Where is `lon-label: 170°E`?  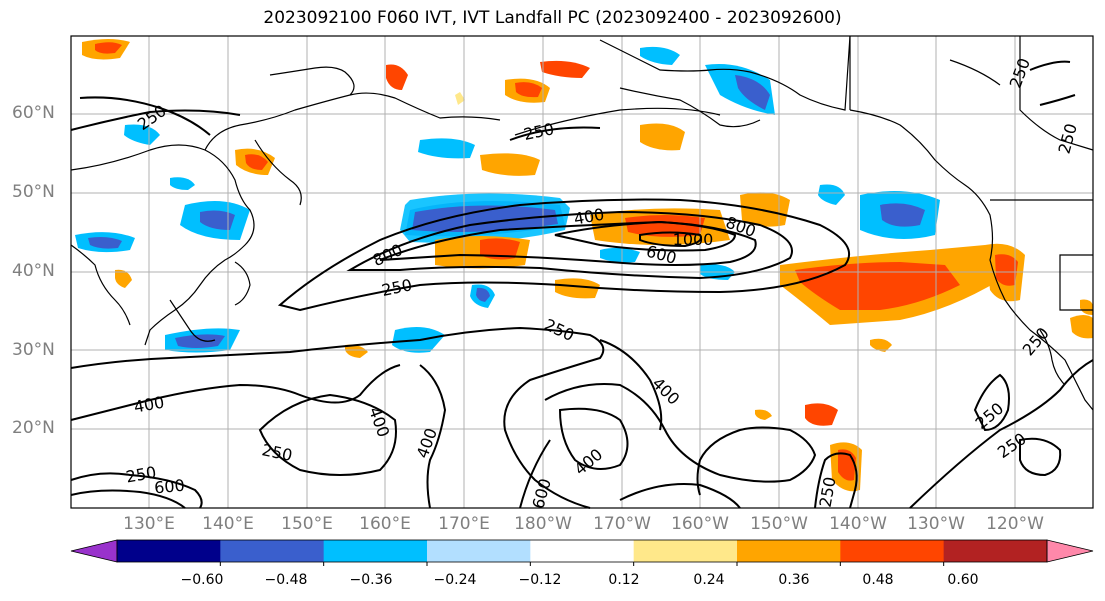
lon-label: 170°E is located at coordinates (464, 524).